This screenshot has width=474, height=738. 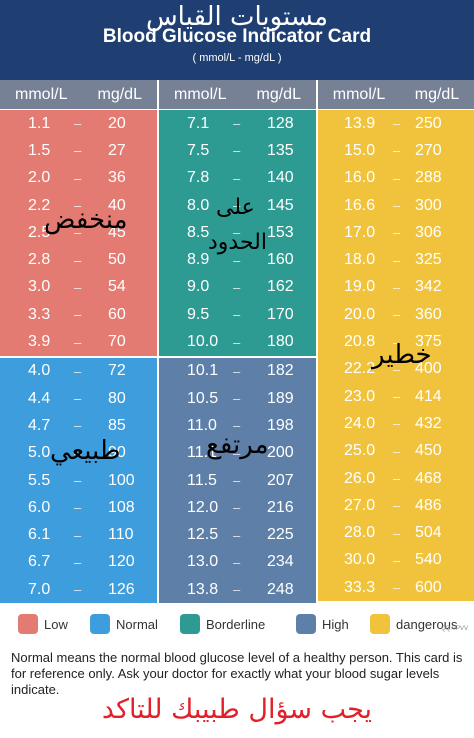 What do you see at coordinates (335, 624) in the screenshot?
I see `legend-label: High` at bounding box center [335, 624].